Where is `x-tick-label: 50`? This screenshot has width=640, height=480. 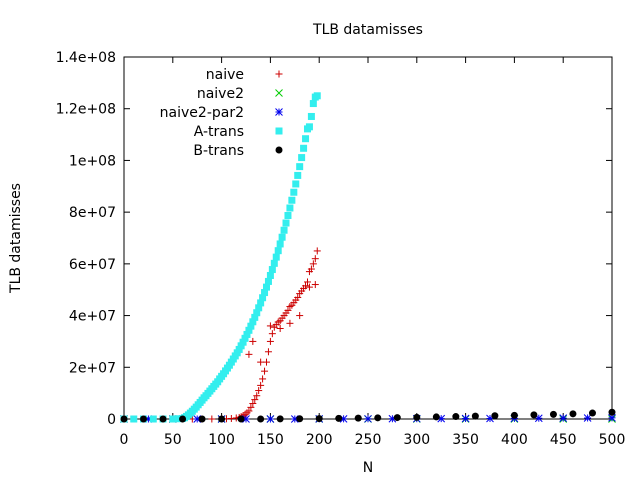
x-tick-label: 50 is located at coordinates (173, 440).